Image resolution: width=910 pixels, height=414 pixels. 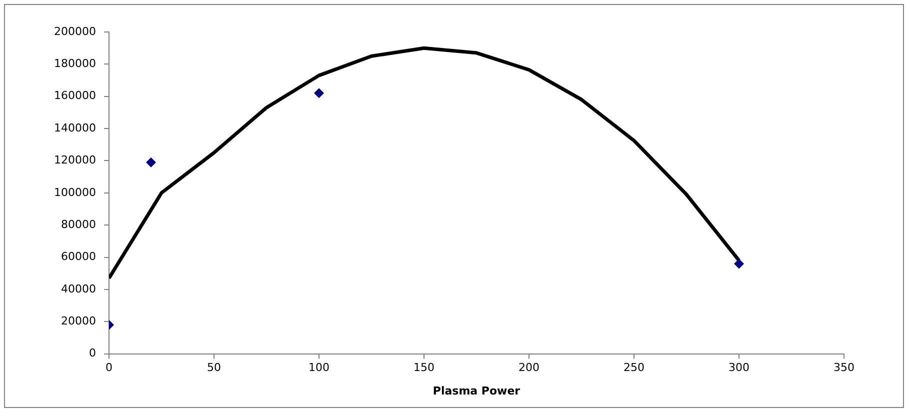 I want to click on y-tick-label: 40000, so click(x=78, y=289).